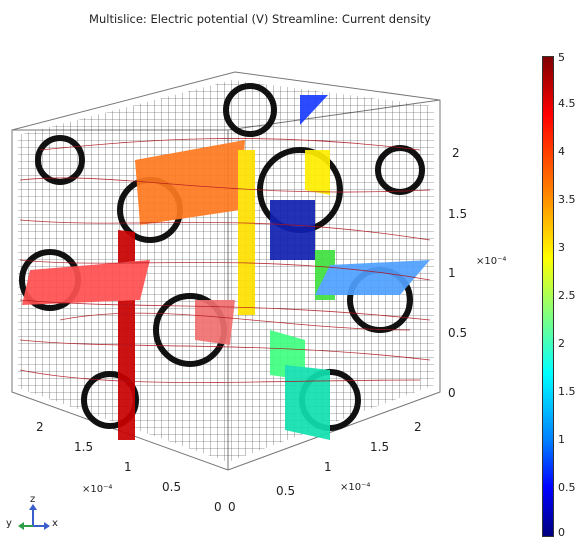 This screenshot has height=540, width=576. I want to click on y-tick: 0.5, so click(172, 487).